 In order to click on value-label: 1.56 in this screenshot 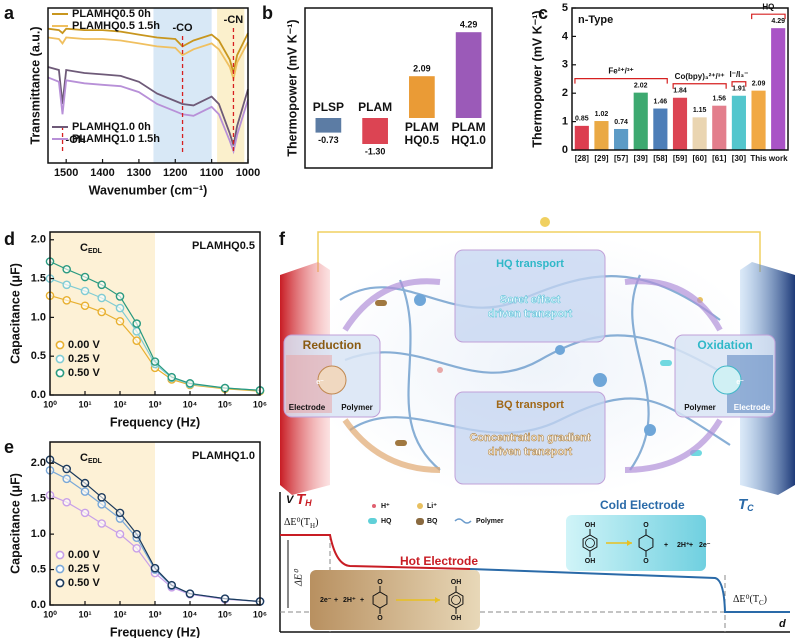, I will do `click(719, 99)`.